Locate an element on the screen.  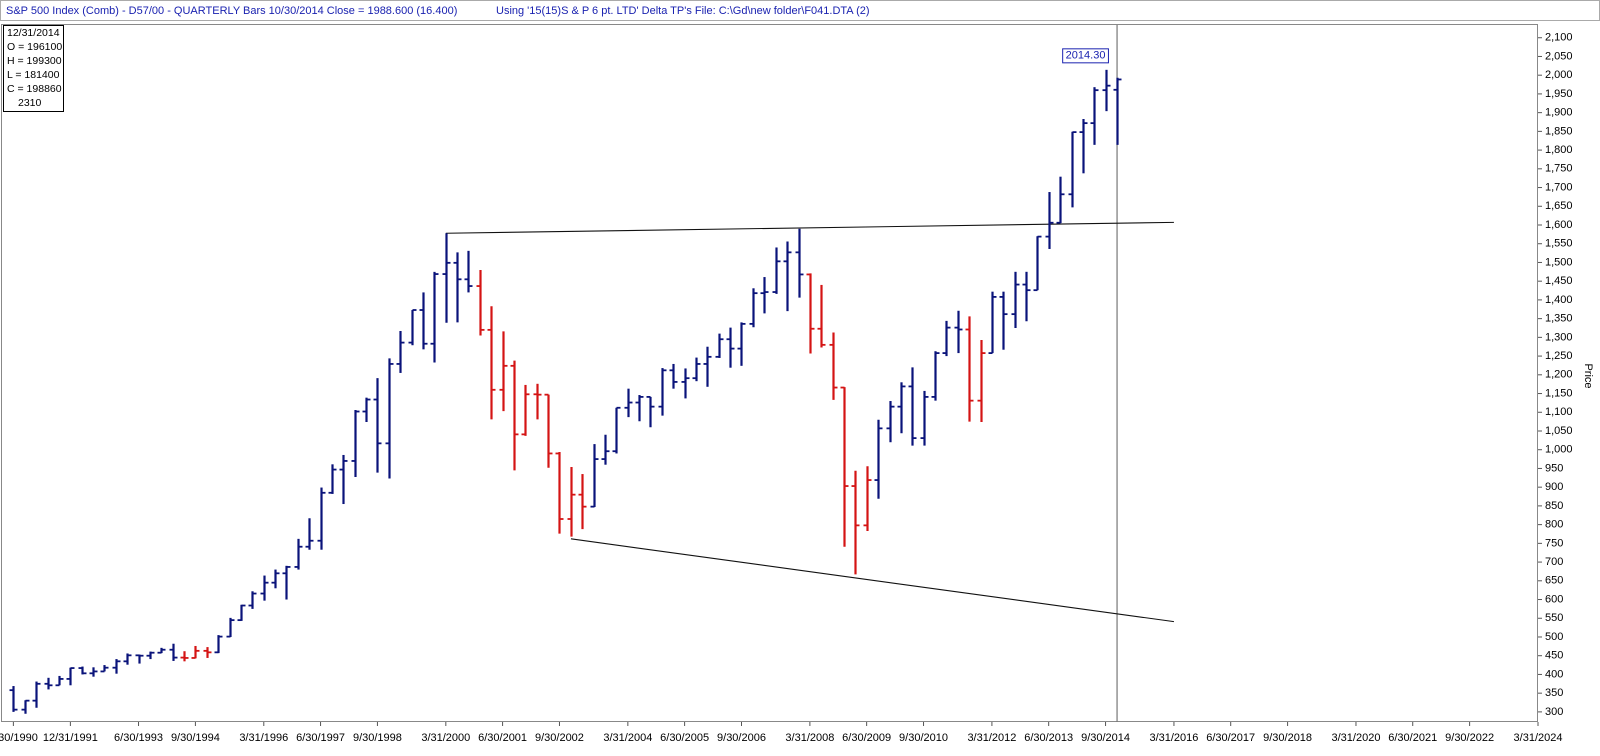
y-tick-label: 300 is located at coordinates (1554, 712).